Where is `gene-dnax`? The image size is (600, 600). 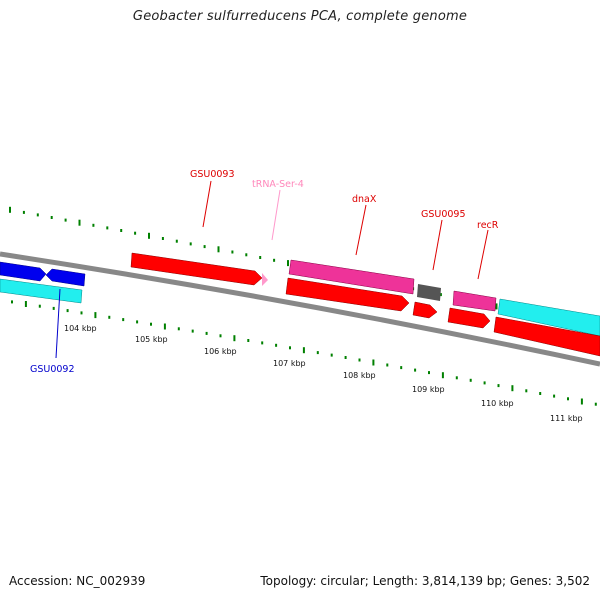 gene-dnax is located at coordinates (351, 277).